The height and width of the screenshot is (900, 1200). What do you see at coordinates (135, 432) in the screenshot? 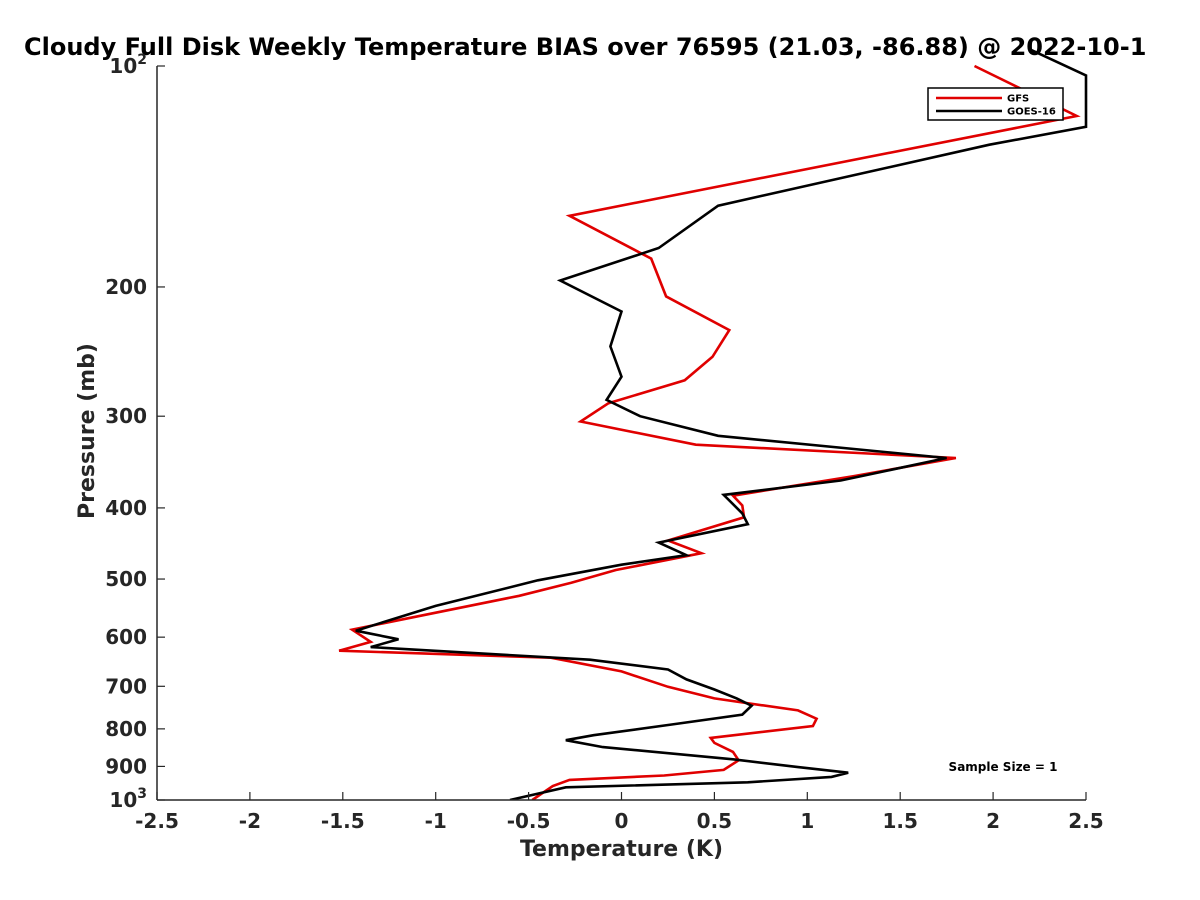
I see `y-axis-ticks: 10² 200 300 400 500 600 700 800 900 10³` at bounding box center [135, 432].